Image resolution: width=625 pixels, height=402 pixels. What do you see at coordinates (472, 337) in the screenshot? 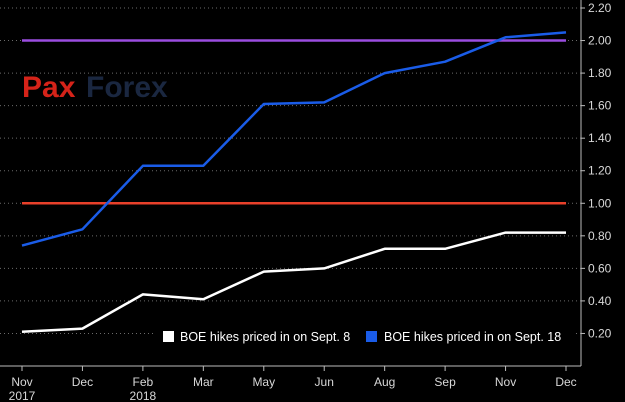
I see `legend-label-1: BOE hikes priced in on Sept. 18` at bounding box center [472, 337].